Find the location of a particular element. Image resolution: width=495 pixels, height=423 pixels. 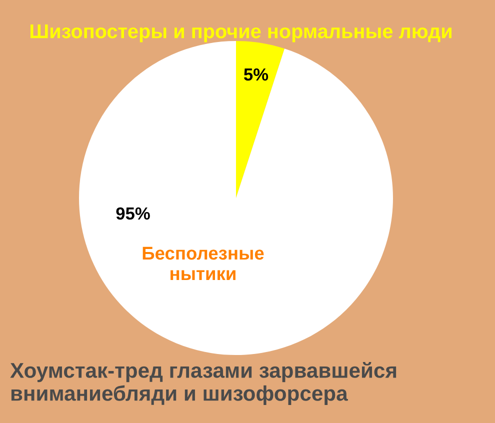

slice-label: Шизопостеры и прочие нормальные люди is located at coordinates (241, 33).